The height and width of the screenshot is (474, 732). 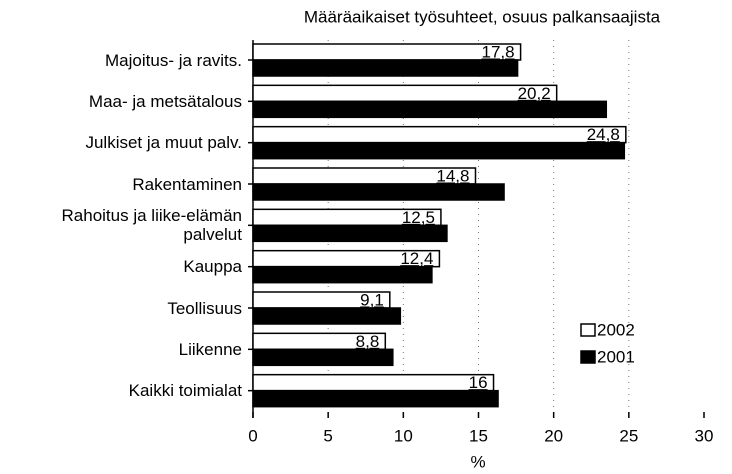 What do you see at coordinates (477, 461) in the screenshot?
I see `x-axis-label: %` at bounding box center [477, 461].